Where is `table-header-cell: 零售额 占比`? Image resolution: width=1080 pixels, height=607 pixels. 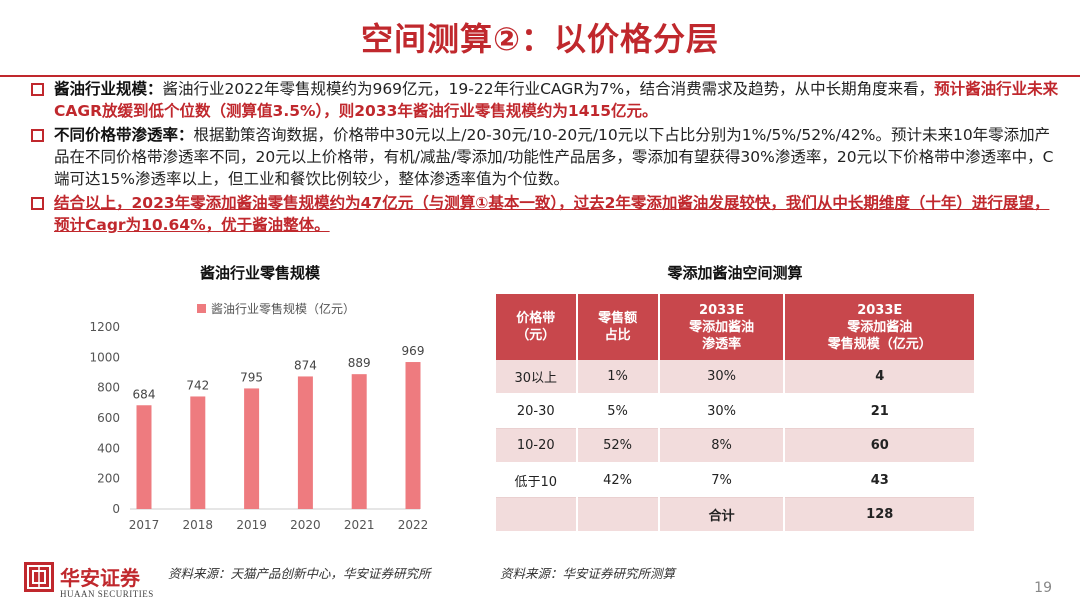
table-header-cell: 零售额 占比 is located at coordinates (618, 327).